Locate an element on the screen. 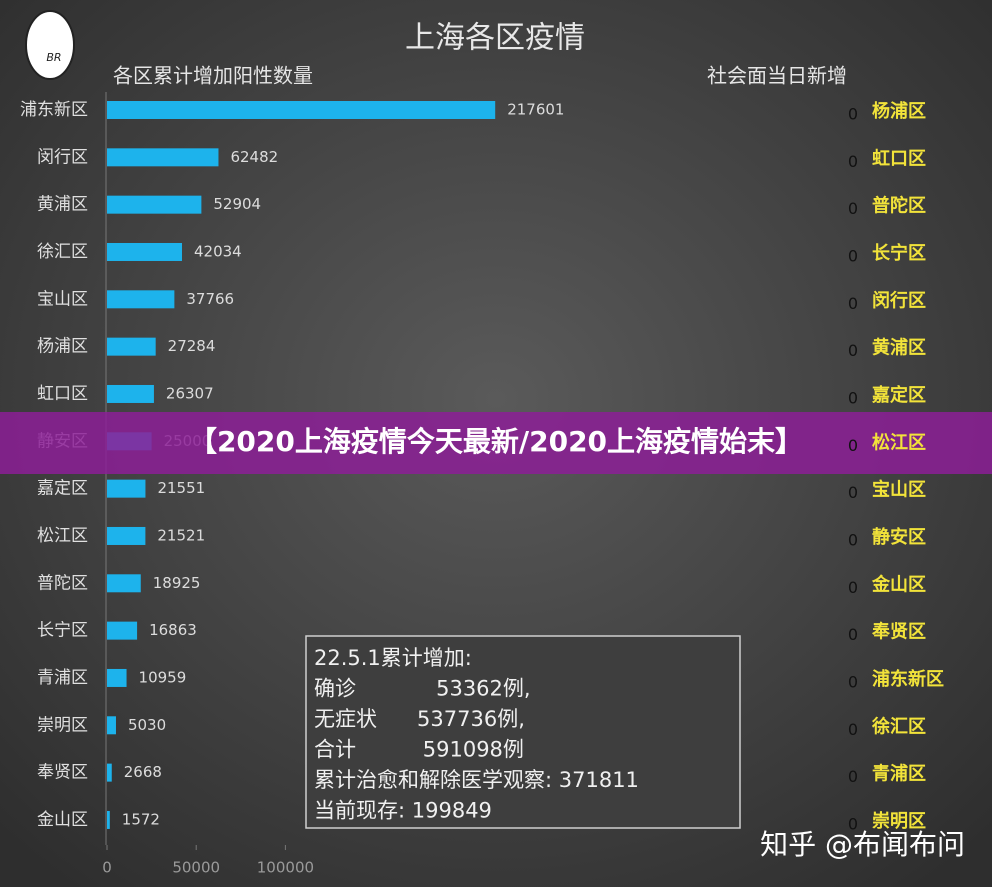 The image size is (992, 891). y-tick-label: 黄浦区 is located at coordinates (62, 205).